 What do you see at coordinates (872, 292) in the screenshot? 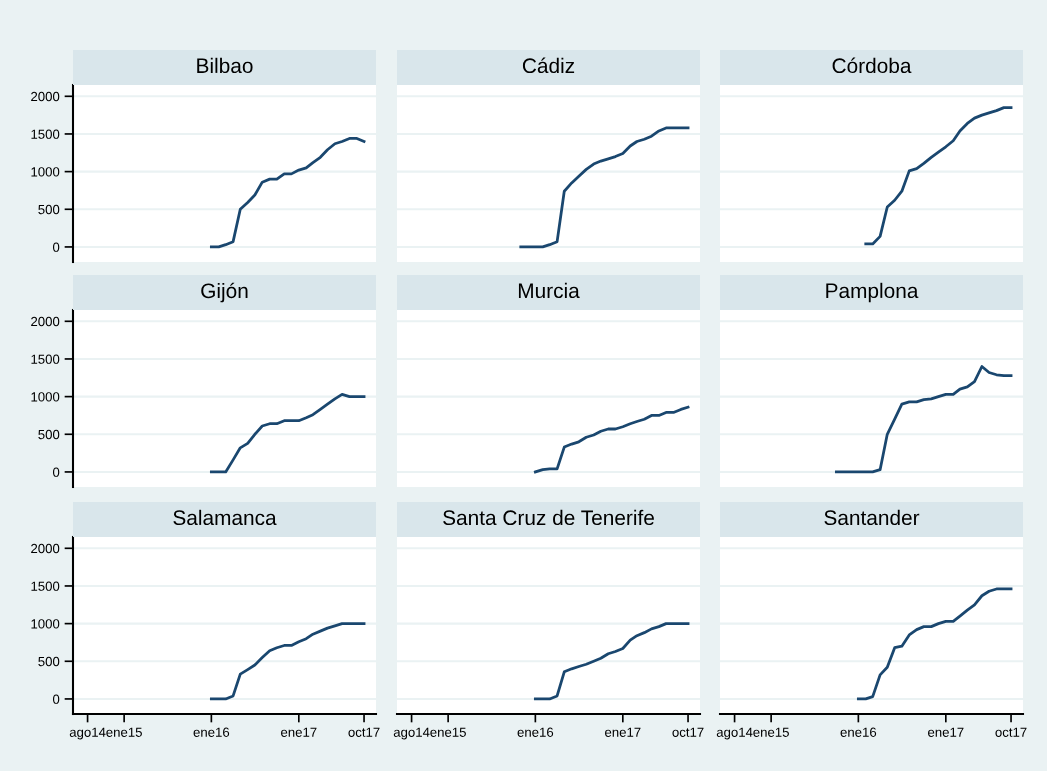
I see `chart-title: Pamplona` at bounding box center [872, 292].